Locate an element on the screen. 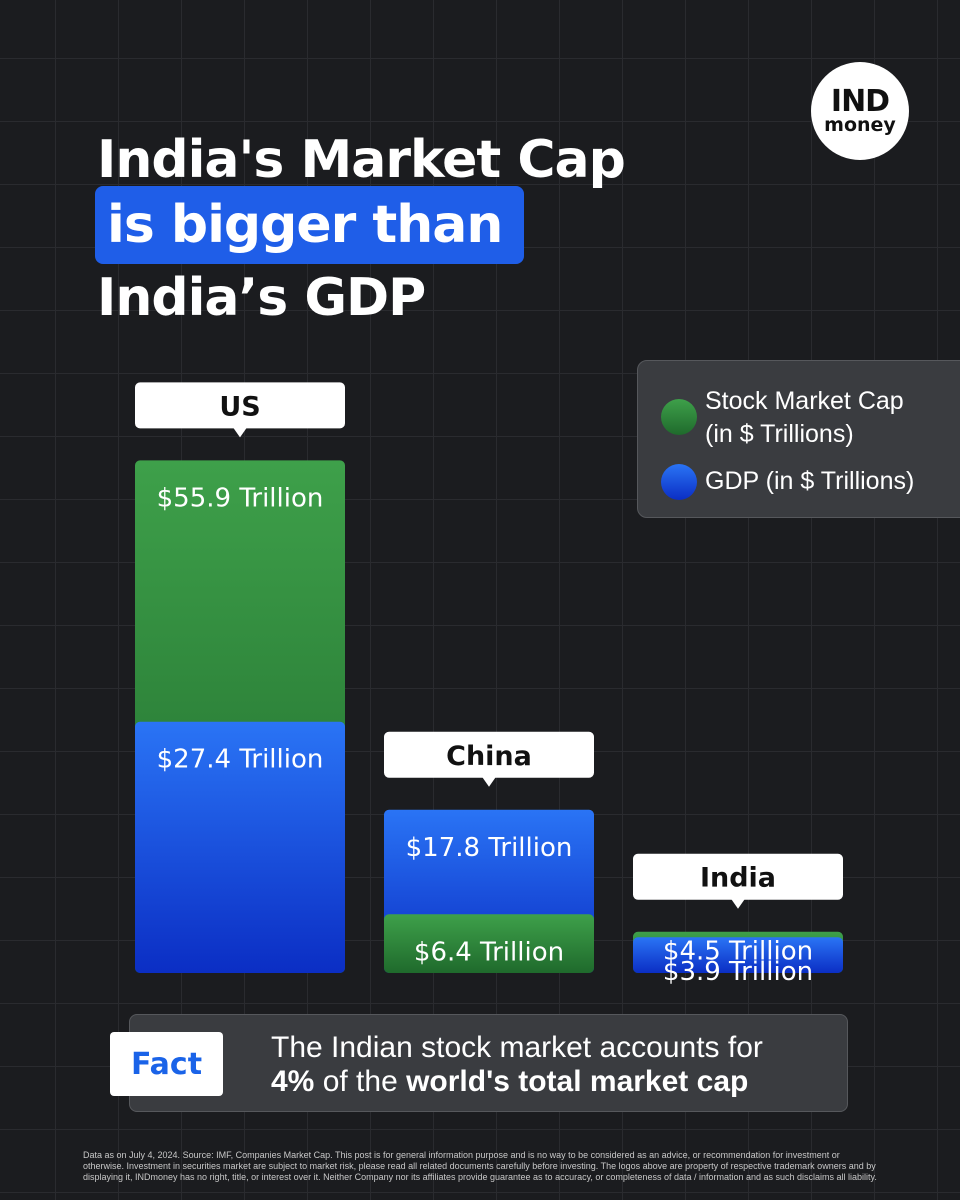  country-callout-pointer-india is located at coordinates (738, 903).